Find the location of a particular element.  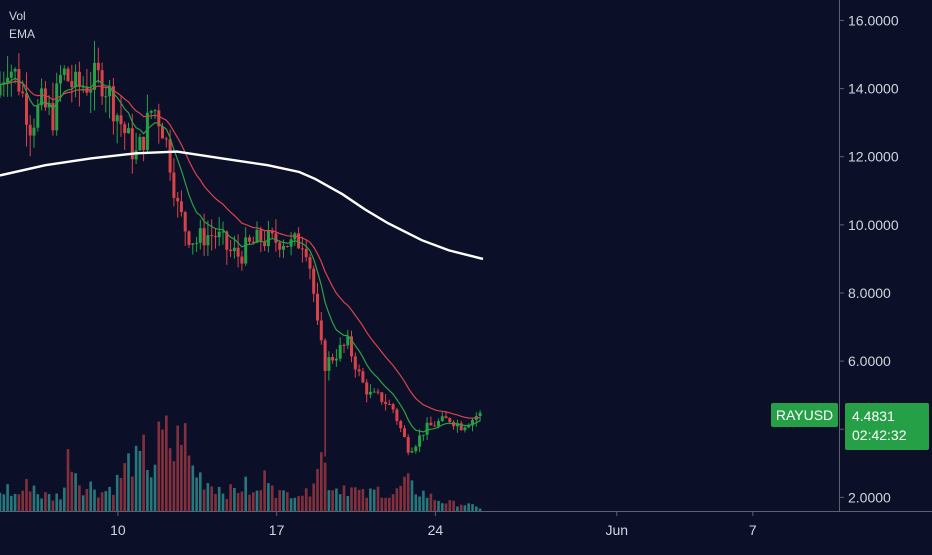

vol-indicator-label: Vol is located at coordinates (17, 16).